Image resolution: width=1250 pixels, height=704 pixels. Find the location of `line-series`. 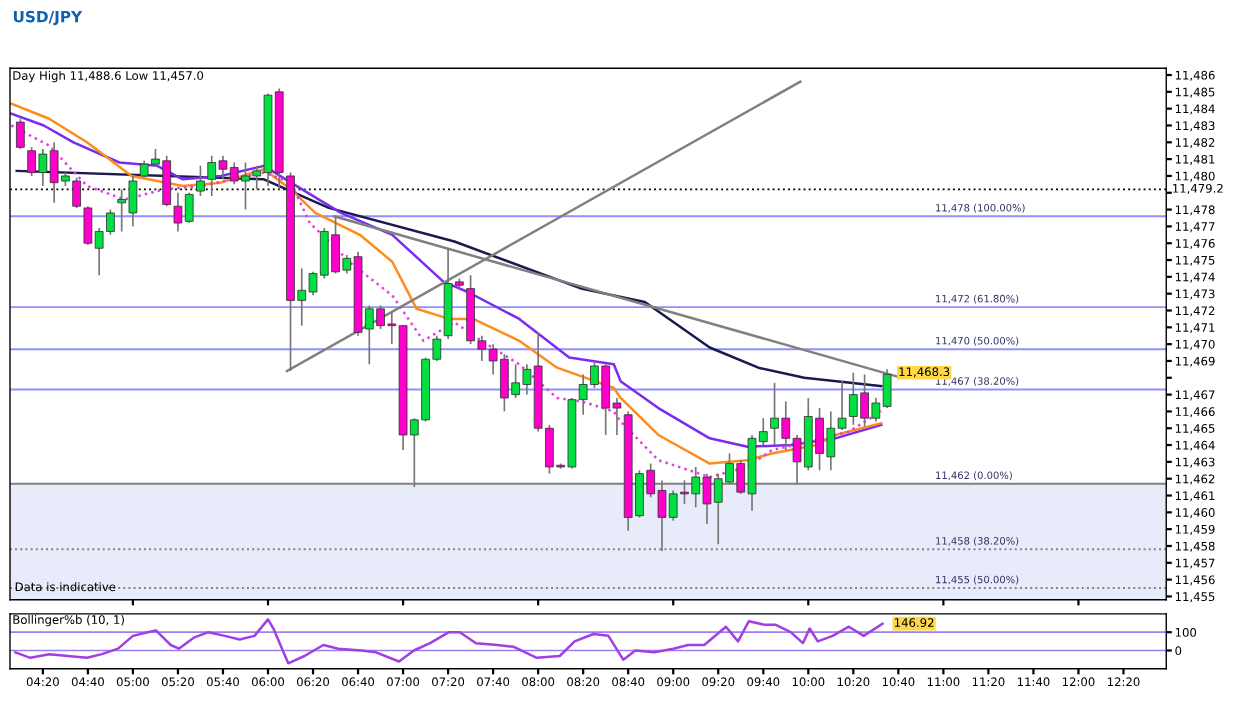

line-series is located at coordinates (449, 641).